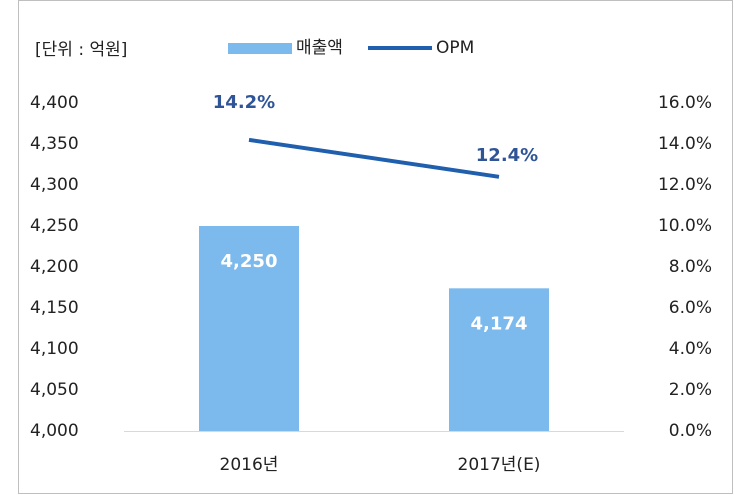  I want to click on bar-value-label: 4,250, so click(249, 261).